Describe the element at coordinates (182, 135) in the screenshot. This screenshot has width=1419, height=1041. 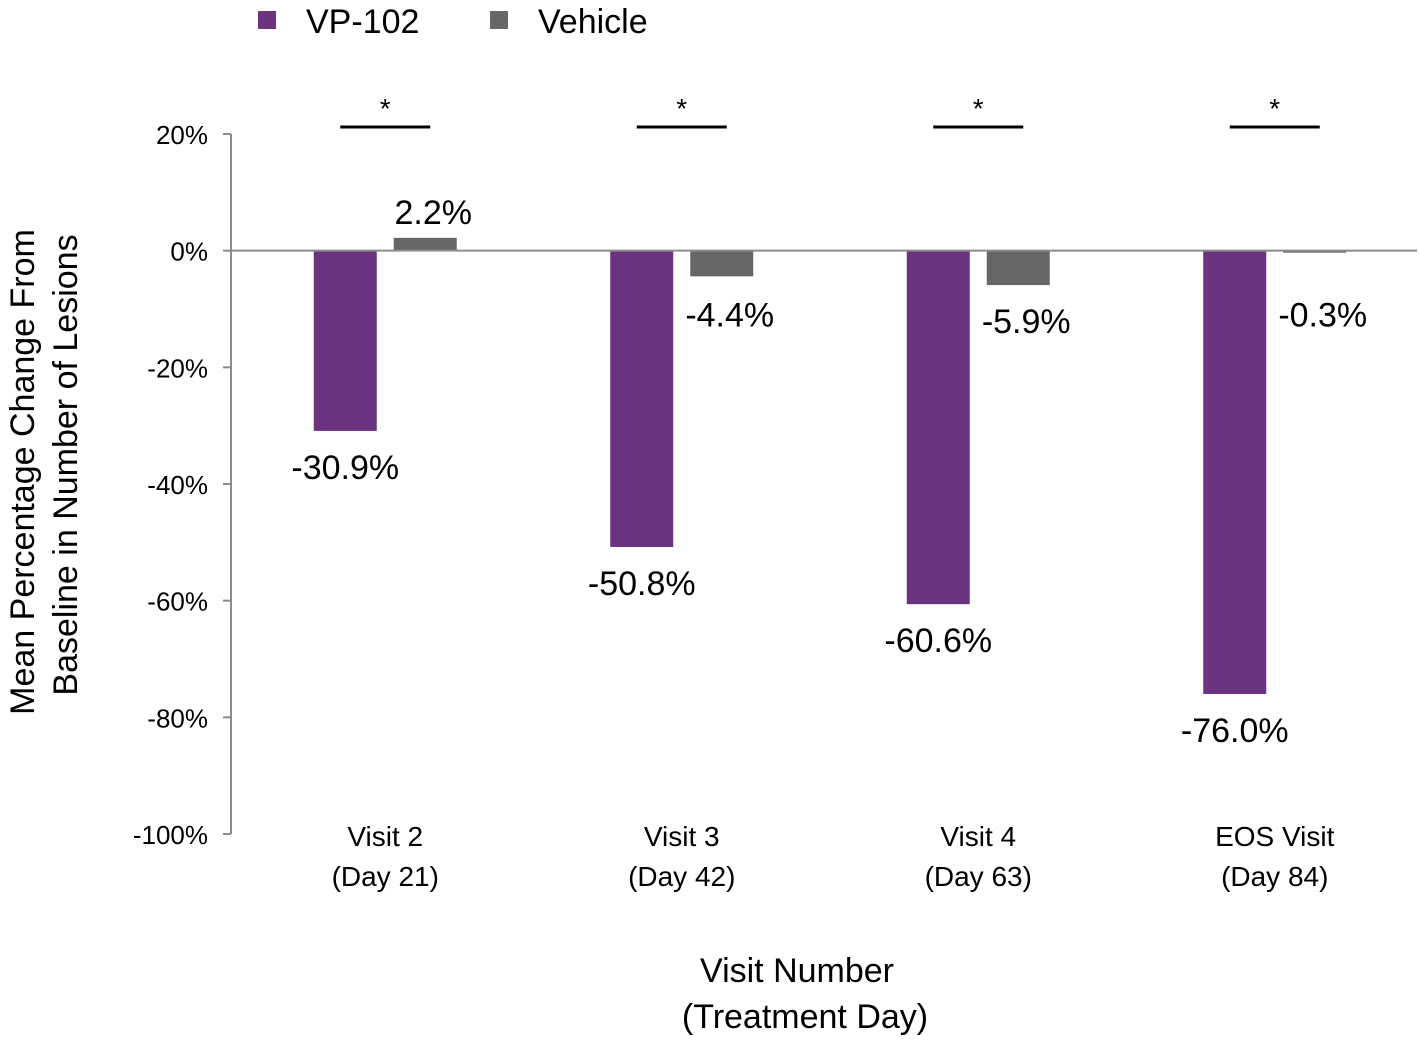
I see `y-tick-label: 20%` at that location.